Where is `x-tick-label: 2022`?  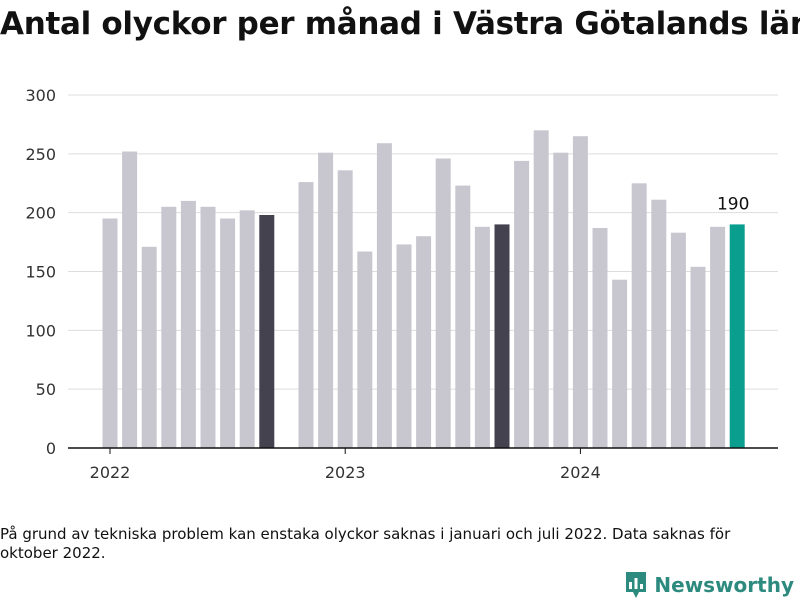 x-tick-label: 2022 is located at coordinates (110, 472).